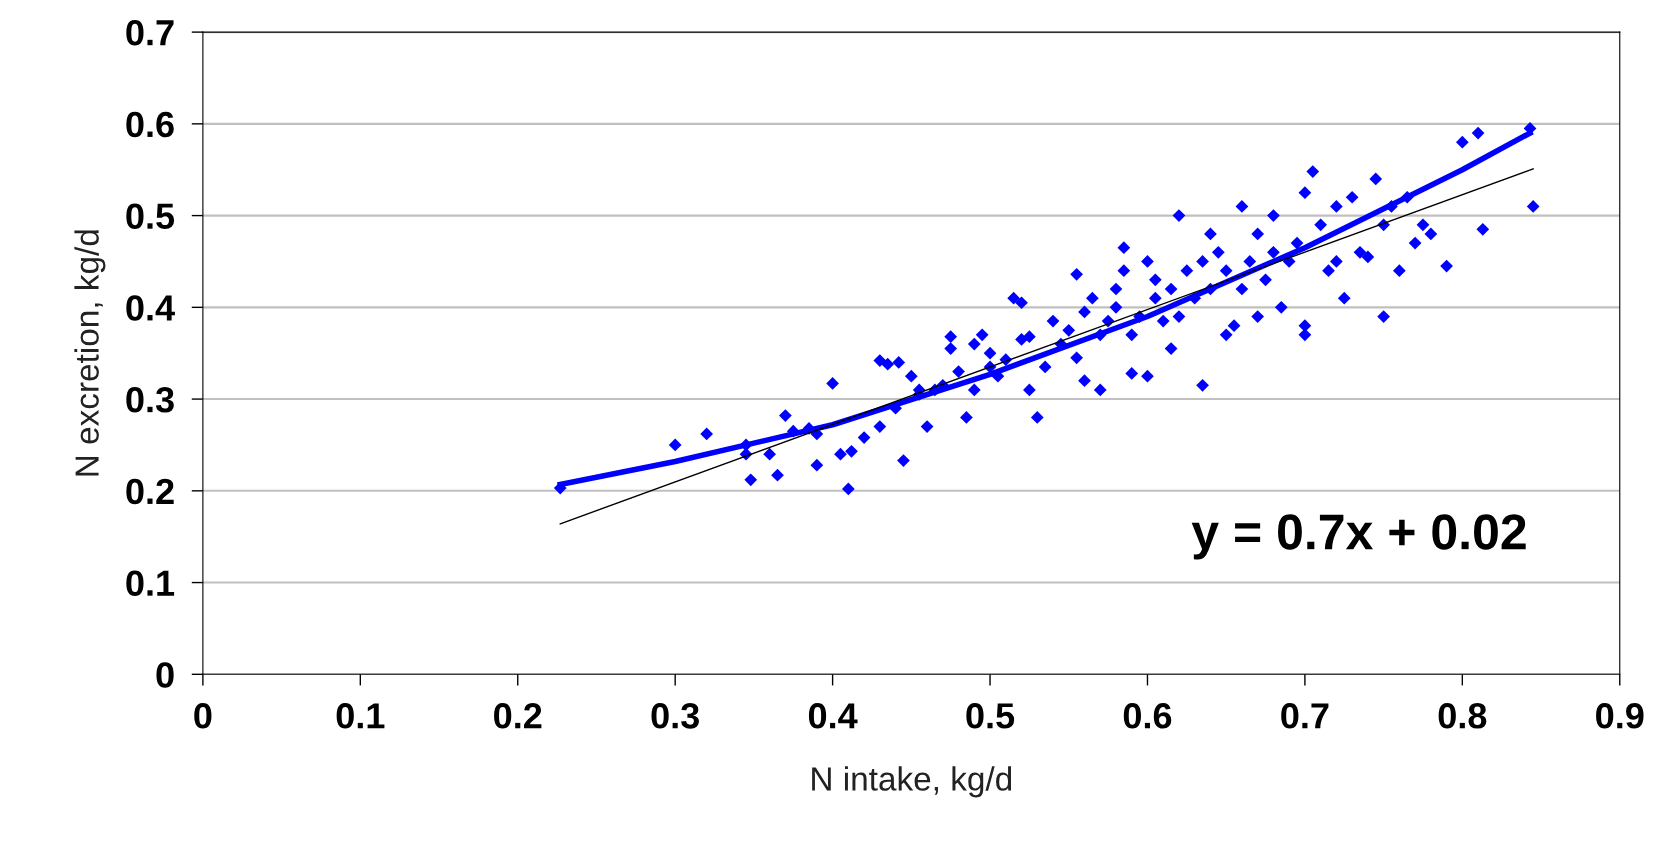 This screenshot has height=845, width=1663. What do you see at coordinates (150, 216) in the screenshot?
I see `y-tick-label: 0.5` at bounding box center [150, 216].